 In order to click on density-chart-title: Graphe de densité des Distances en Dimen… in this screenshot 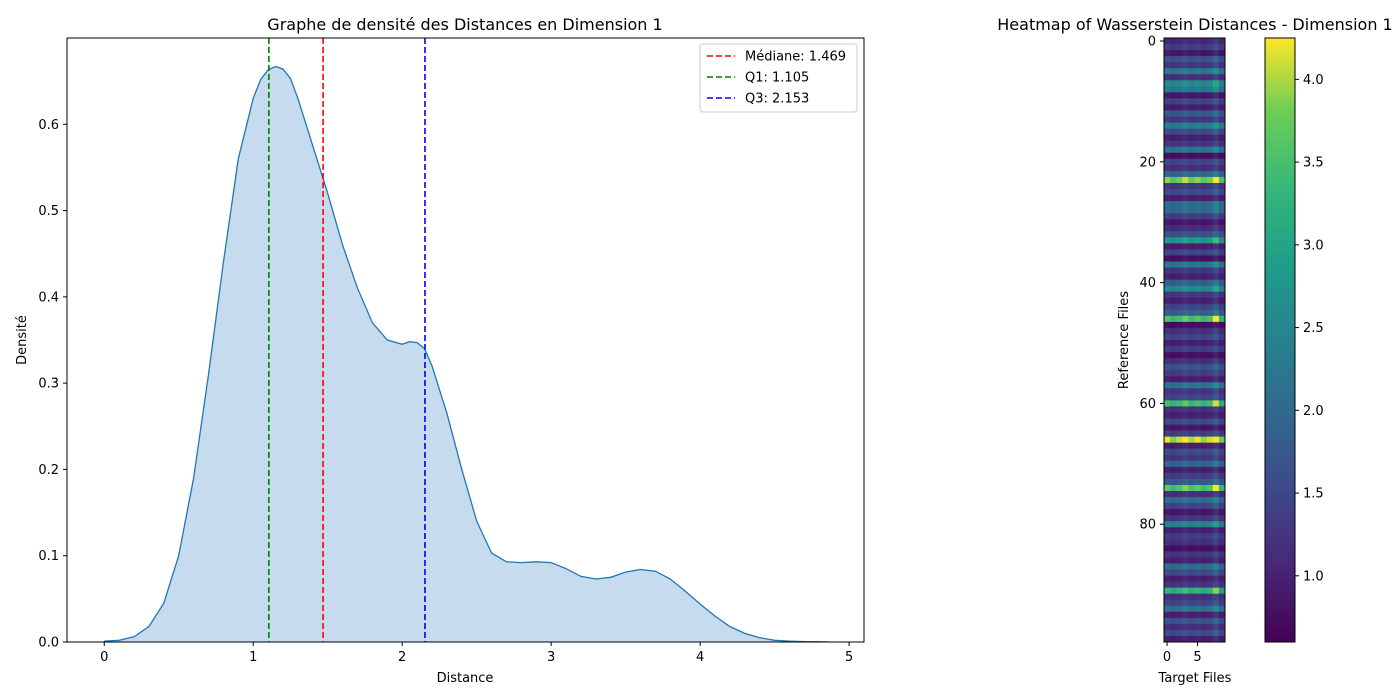, I will do `click(464, 24)`.